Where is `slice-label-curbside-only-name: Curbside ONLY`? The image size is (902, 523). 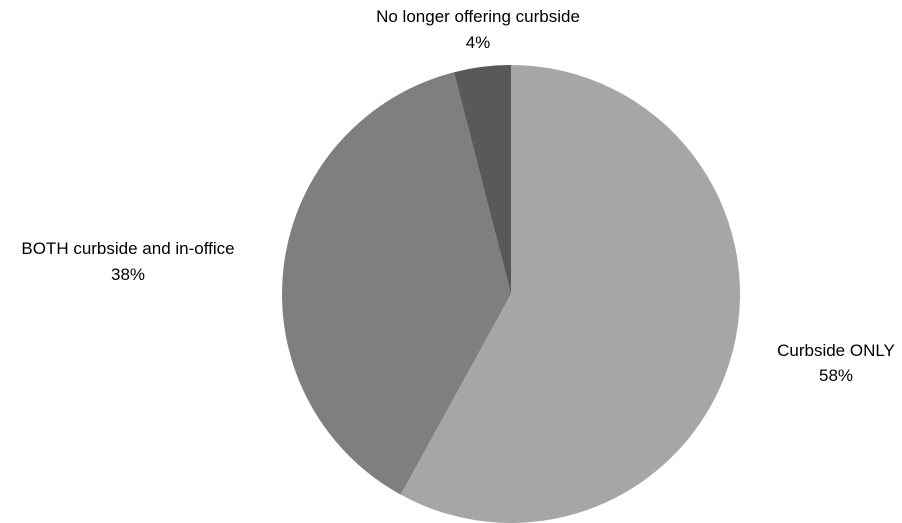 slice-label-curbside-only-name: Curbside ONLY is located at coordinates (836, 350).